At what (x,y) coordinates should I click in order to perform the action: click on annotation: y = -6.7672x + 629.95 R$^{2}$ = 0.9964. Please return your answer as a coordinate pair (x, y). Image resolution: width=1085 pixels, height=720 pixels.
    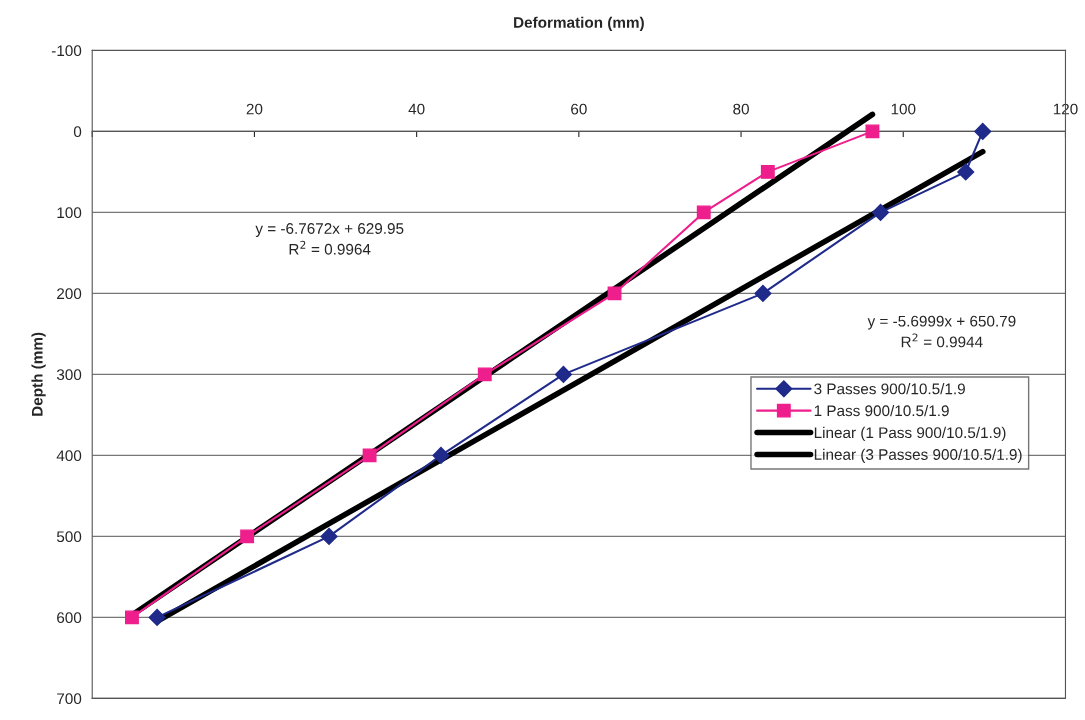
    Looking at the image, I should click on (329, 239).